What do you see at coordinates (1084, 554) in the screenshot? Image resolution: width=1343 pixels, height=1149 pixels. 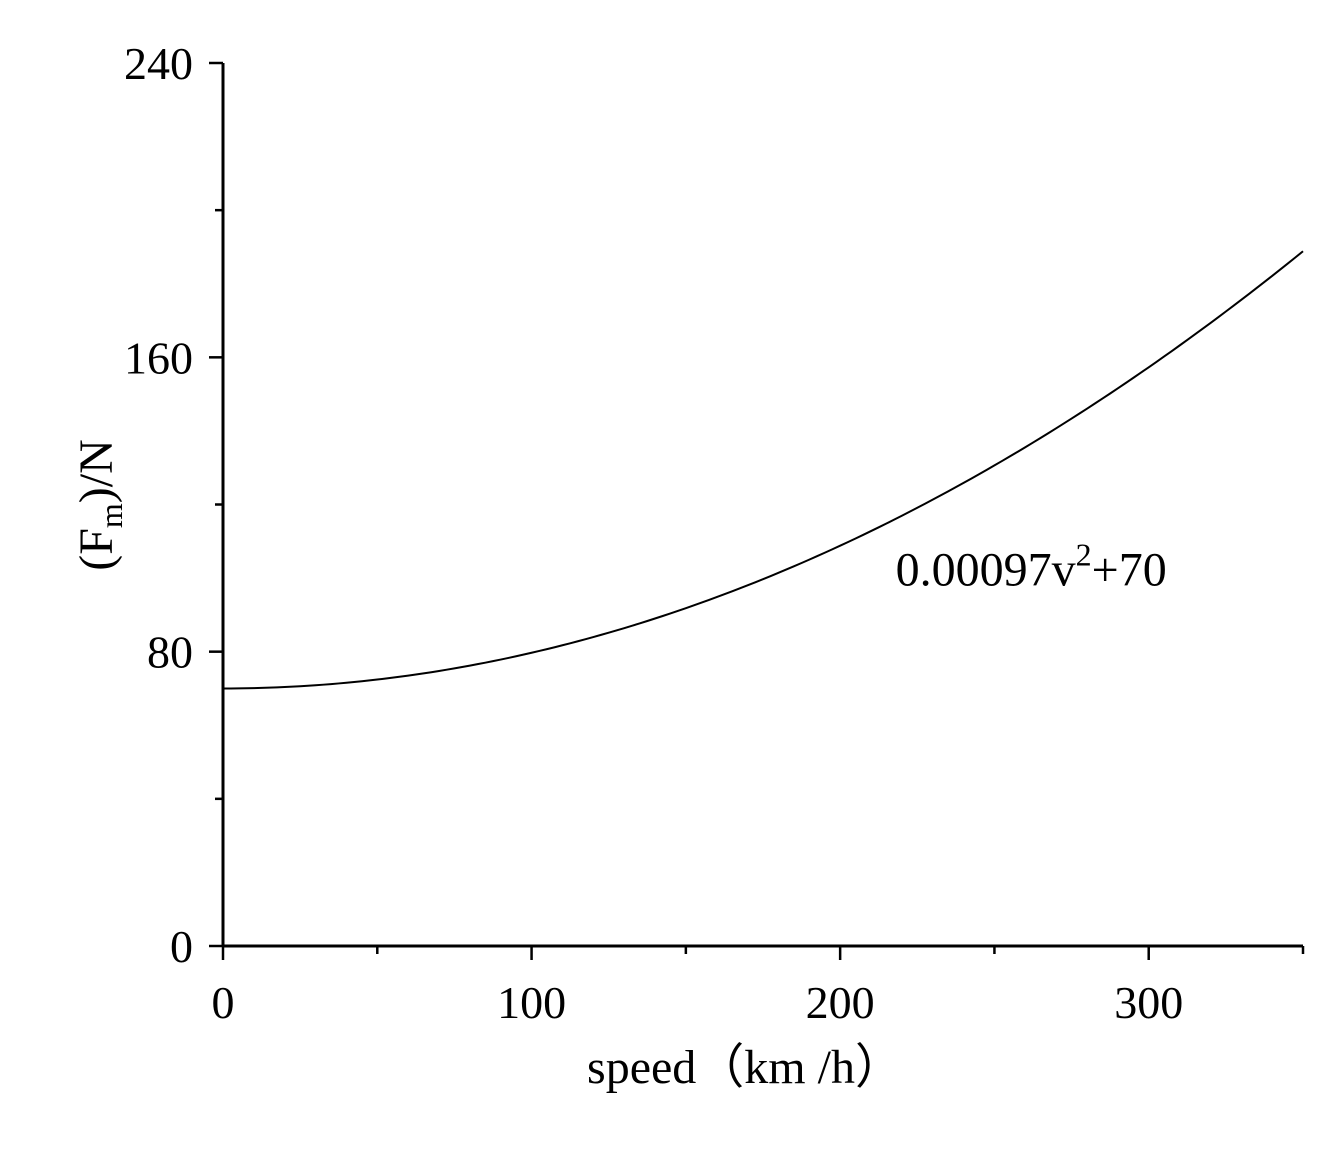 I see `equation-superscript: 2` at bounding box center [1084, 554].